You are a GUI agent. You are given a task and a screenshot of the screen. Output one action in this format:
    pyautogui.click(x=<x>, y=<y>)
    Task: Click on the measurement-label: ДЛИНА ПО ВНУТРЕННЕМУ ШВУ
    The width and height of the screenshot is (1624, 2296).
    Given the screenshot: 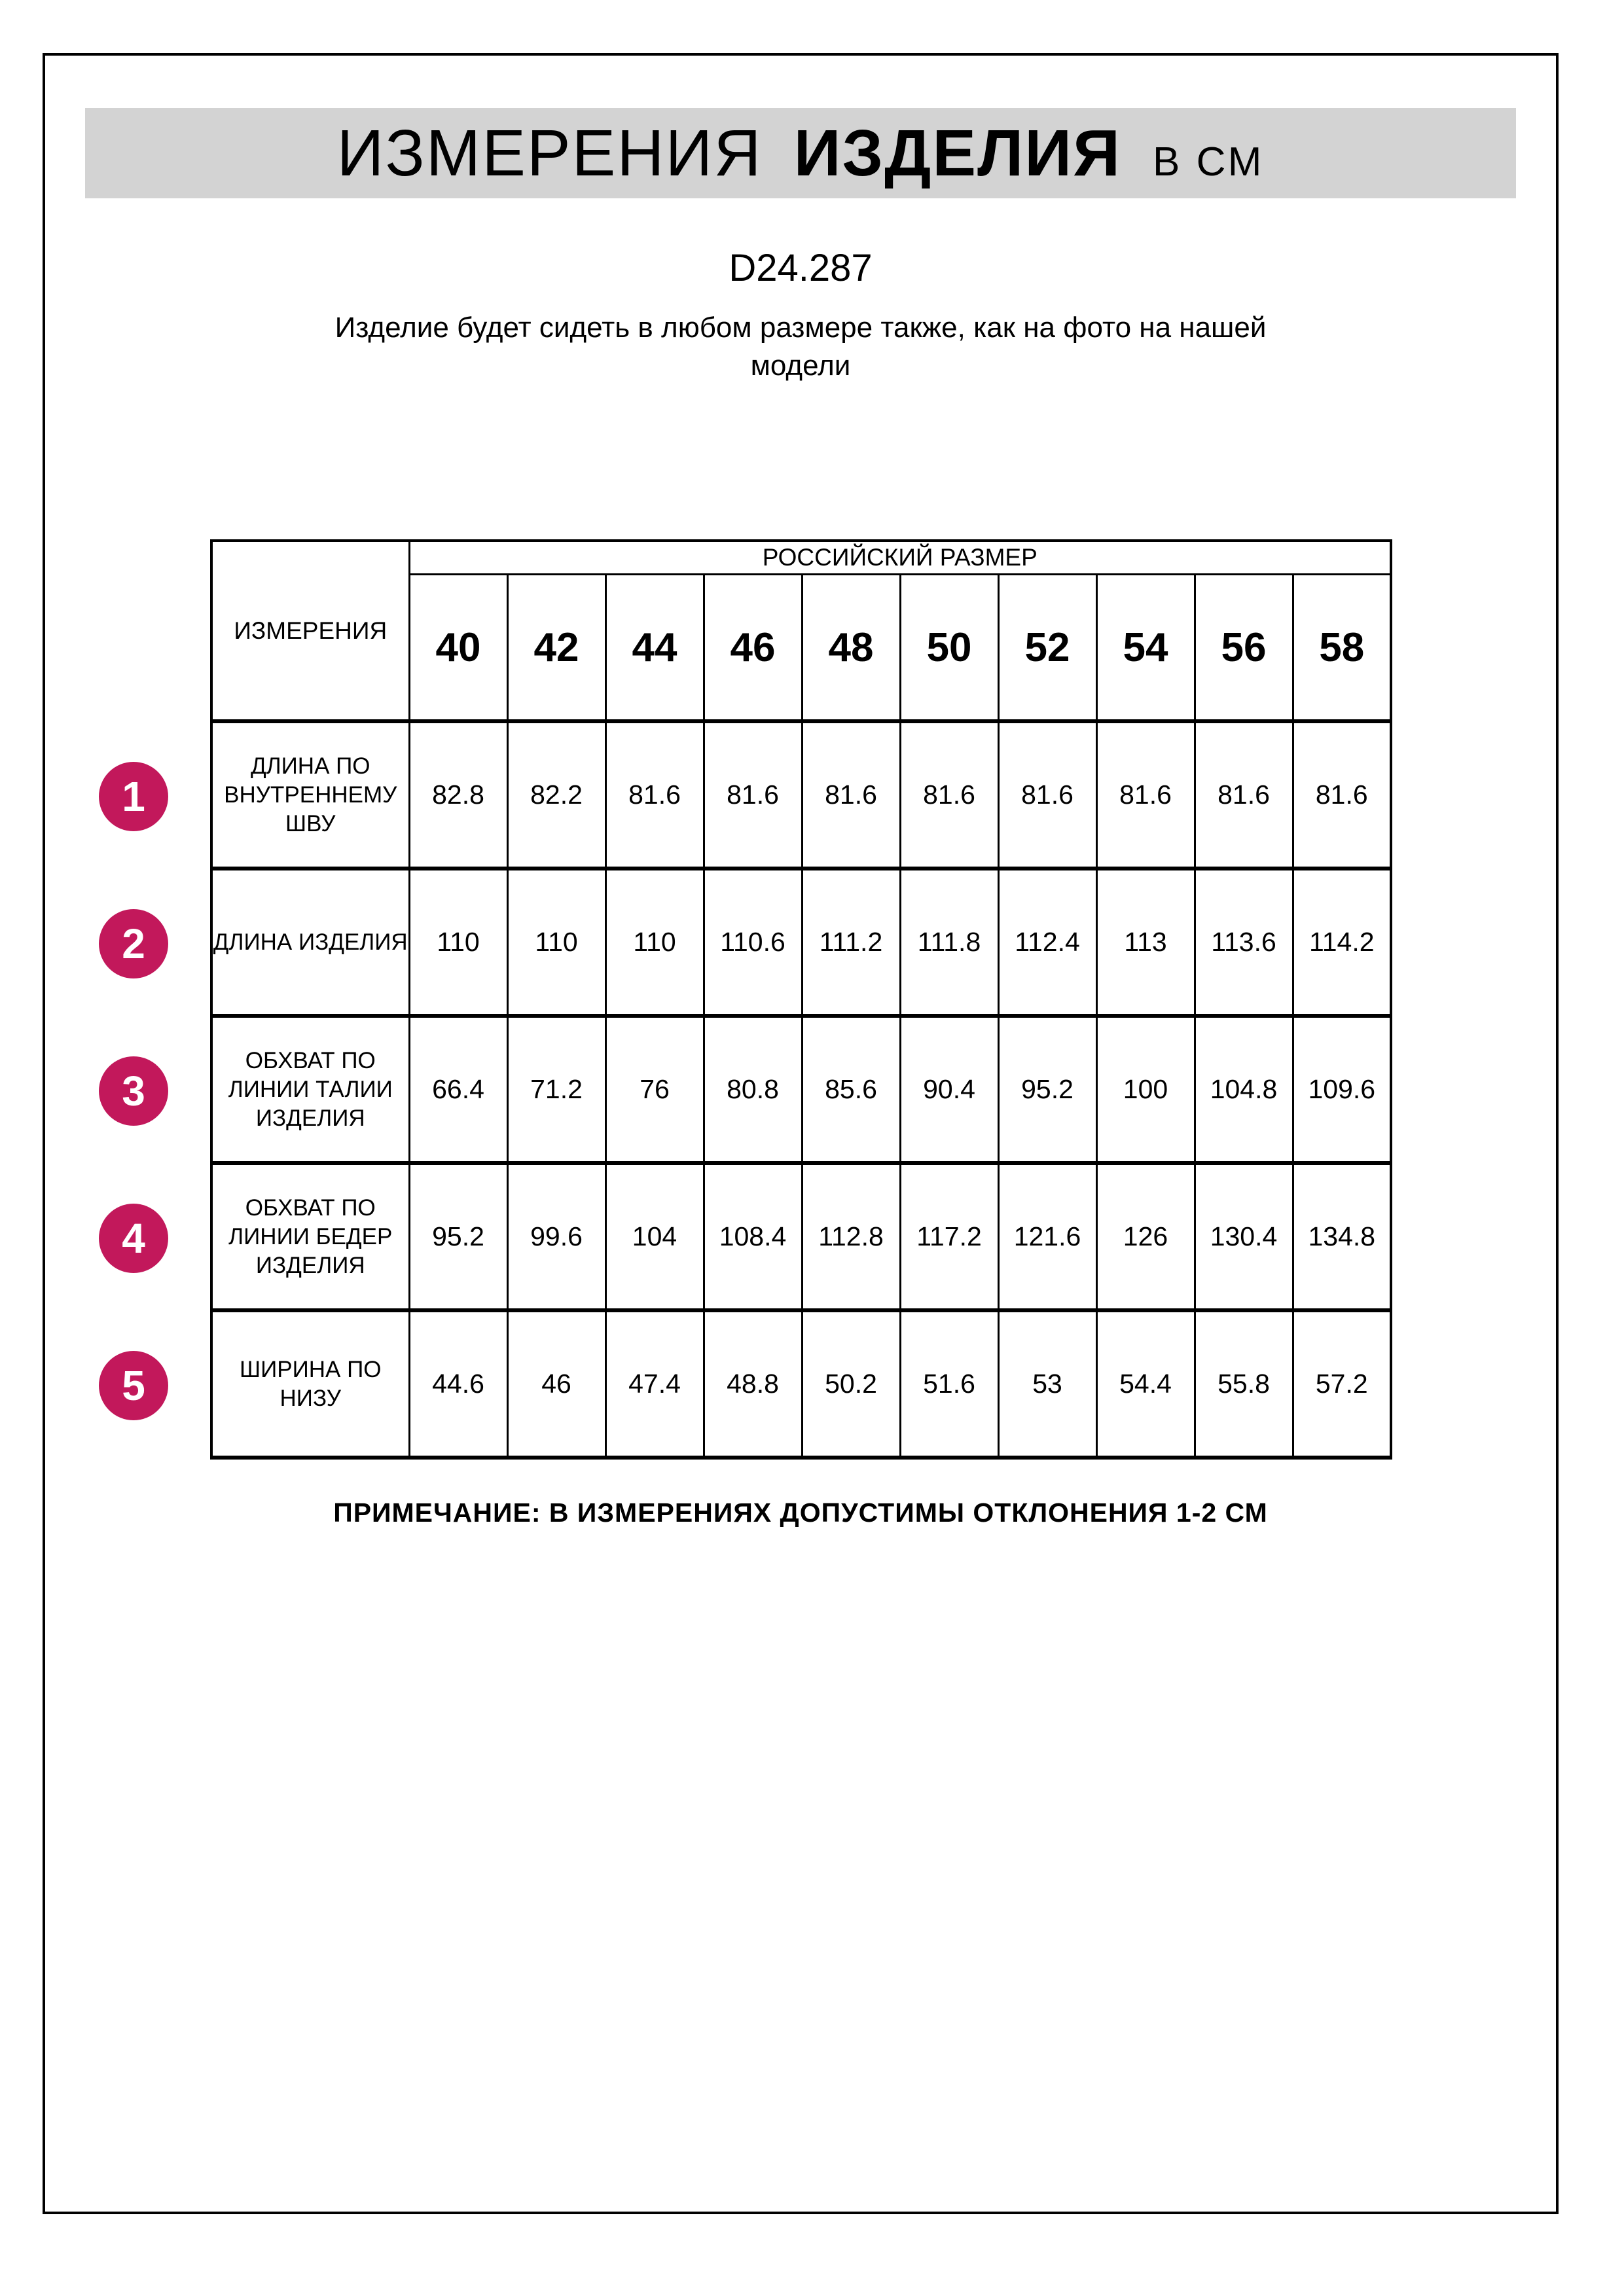 What is the action you would take?
    pyautogui.click(x=310, y=795)
    